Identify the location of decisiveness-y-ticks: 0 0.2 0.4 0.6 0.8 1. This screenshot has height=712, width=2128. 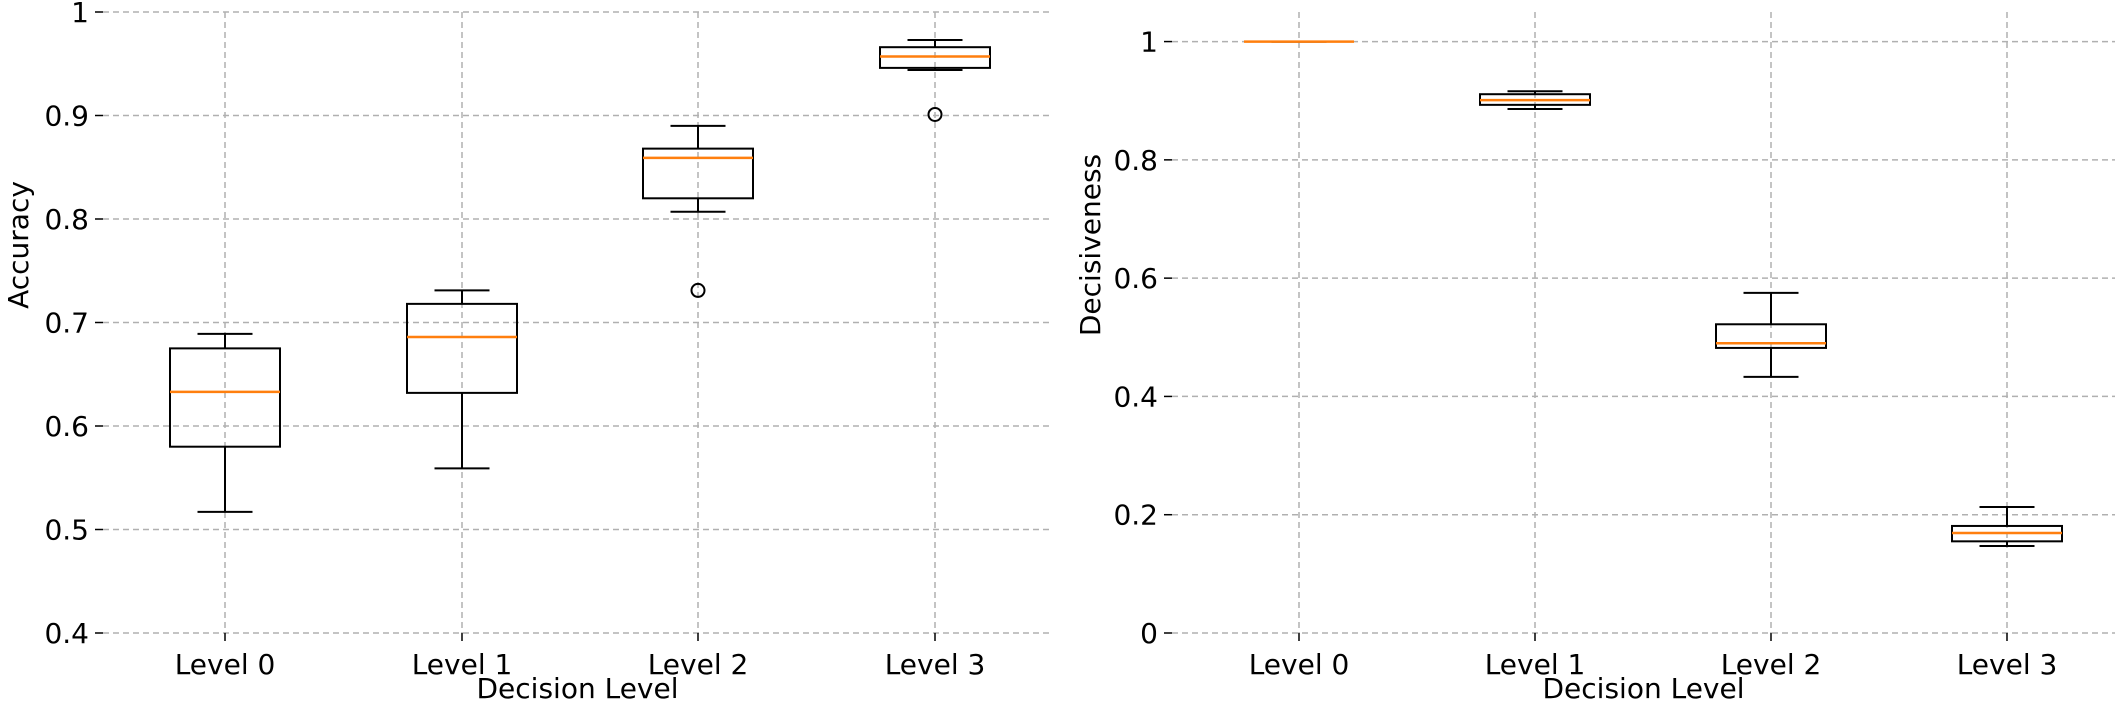
(1142, 338).